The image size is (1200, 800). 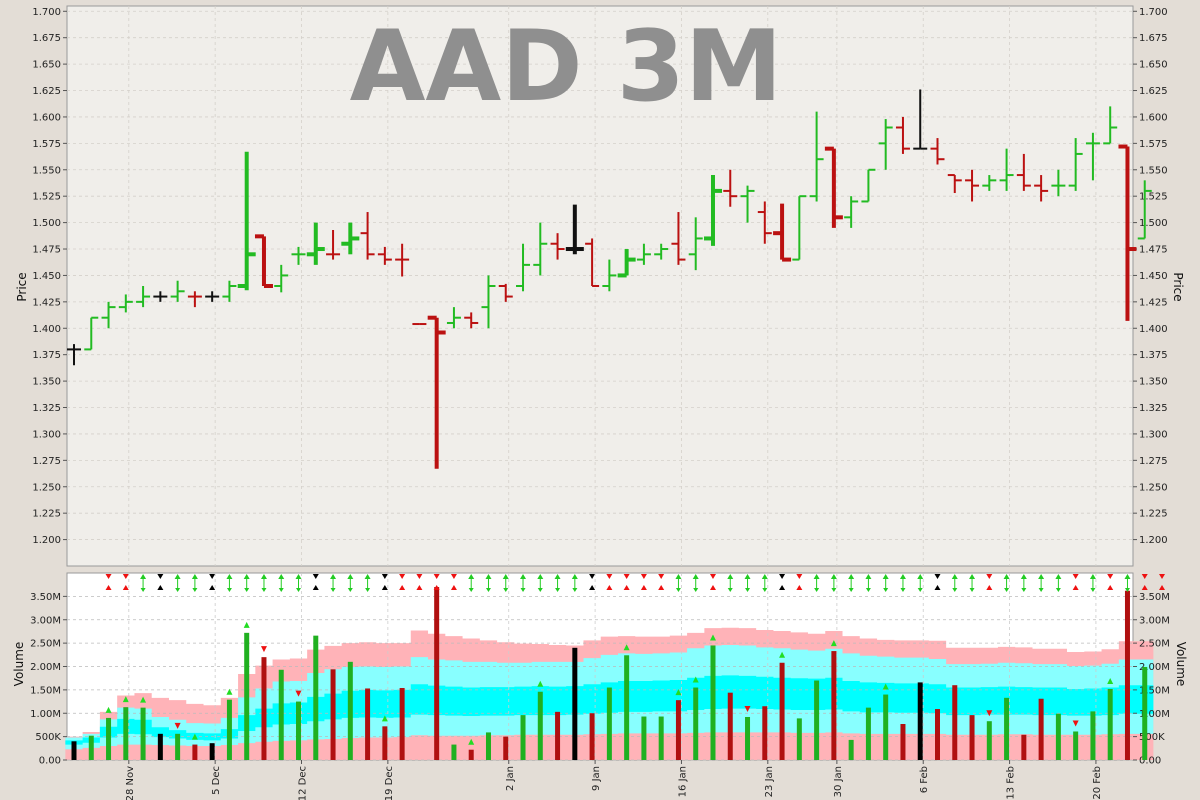 I want to click on x-axis-date-label: 12 Dec, so click(x=303, y=783).